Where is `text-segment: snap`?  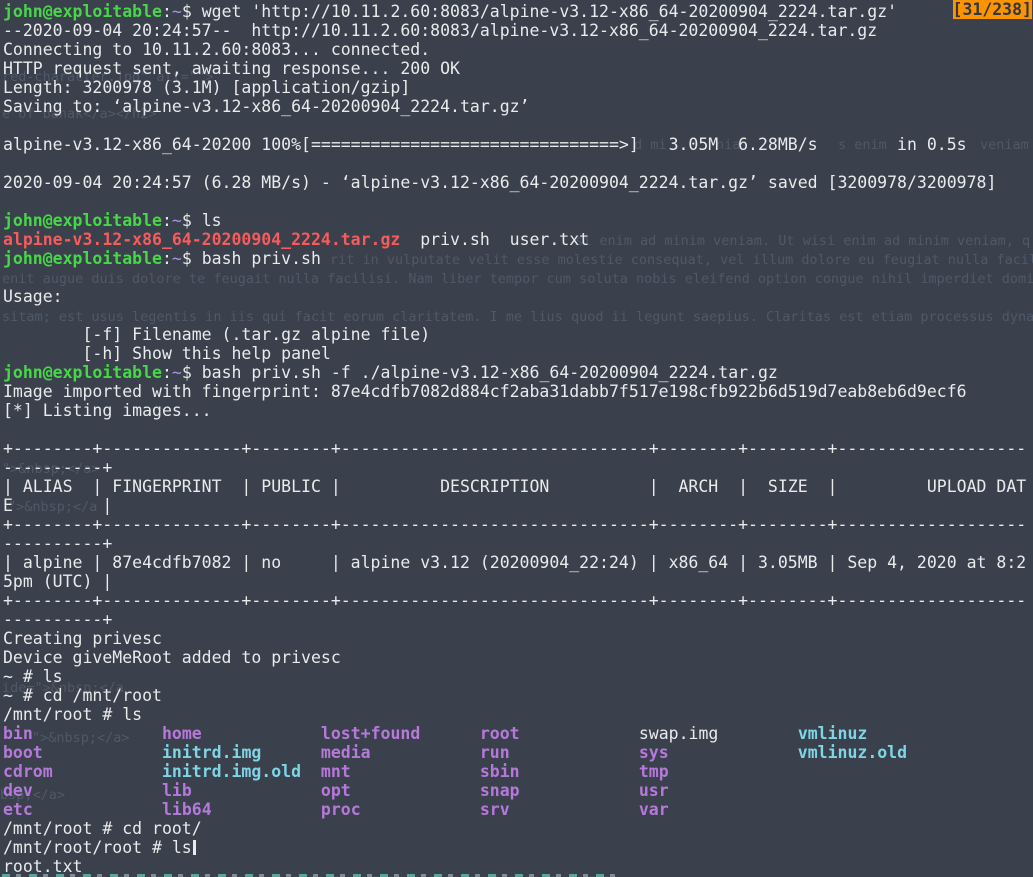
text-segment: snap is located at coordinates (499, 790).